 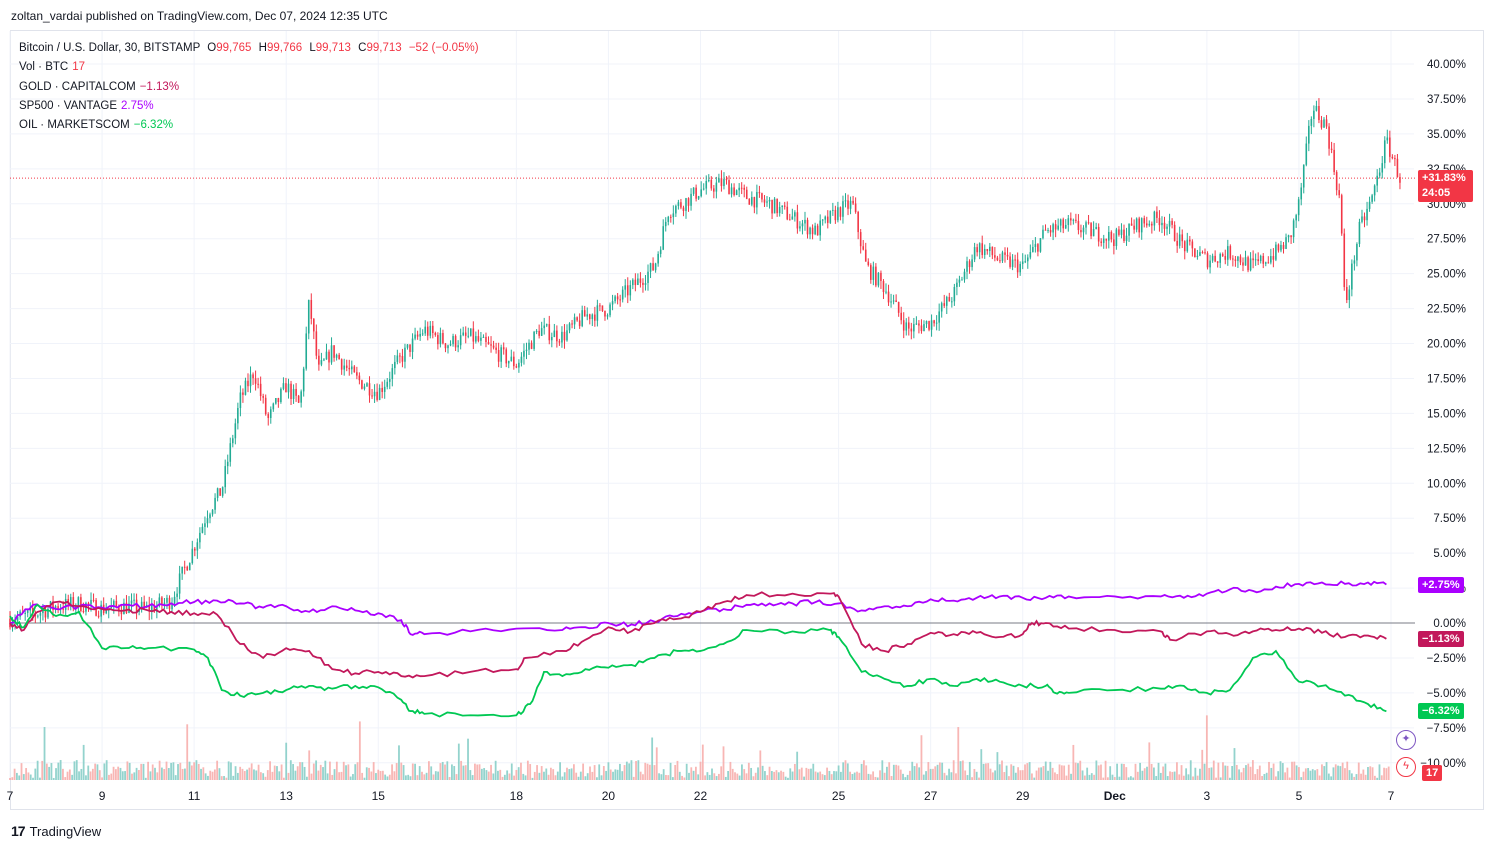 I want to click on legend-sp500: SP500 · VANTAGE 2.75%, so click(x=249, y=106).